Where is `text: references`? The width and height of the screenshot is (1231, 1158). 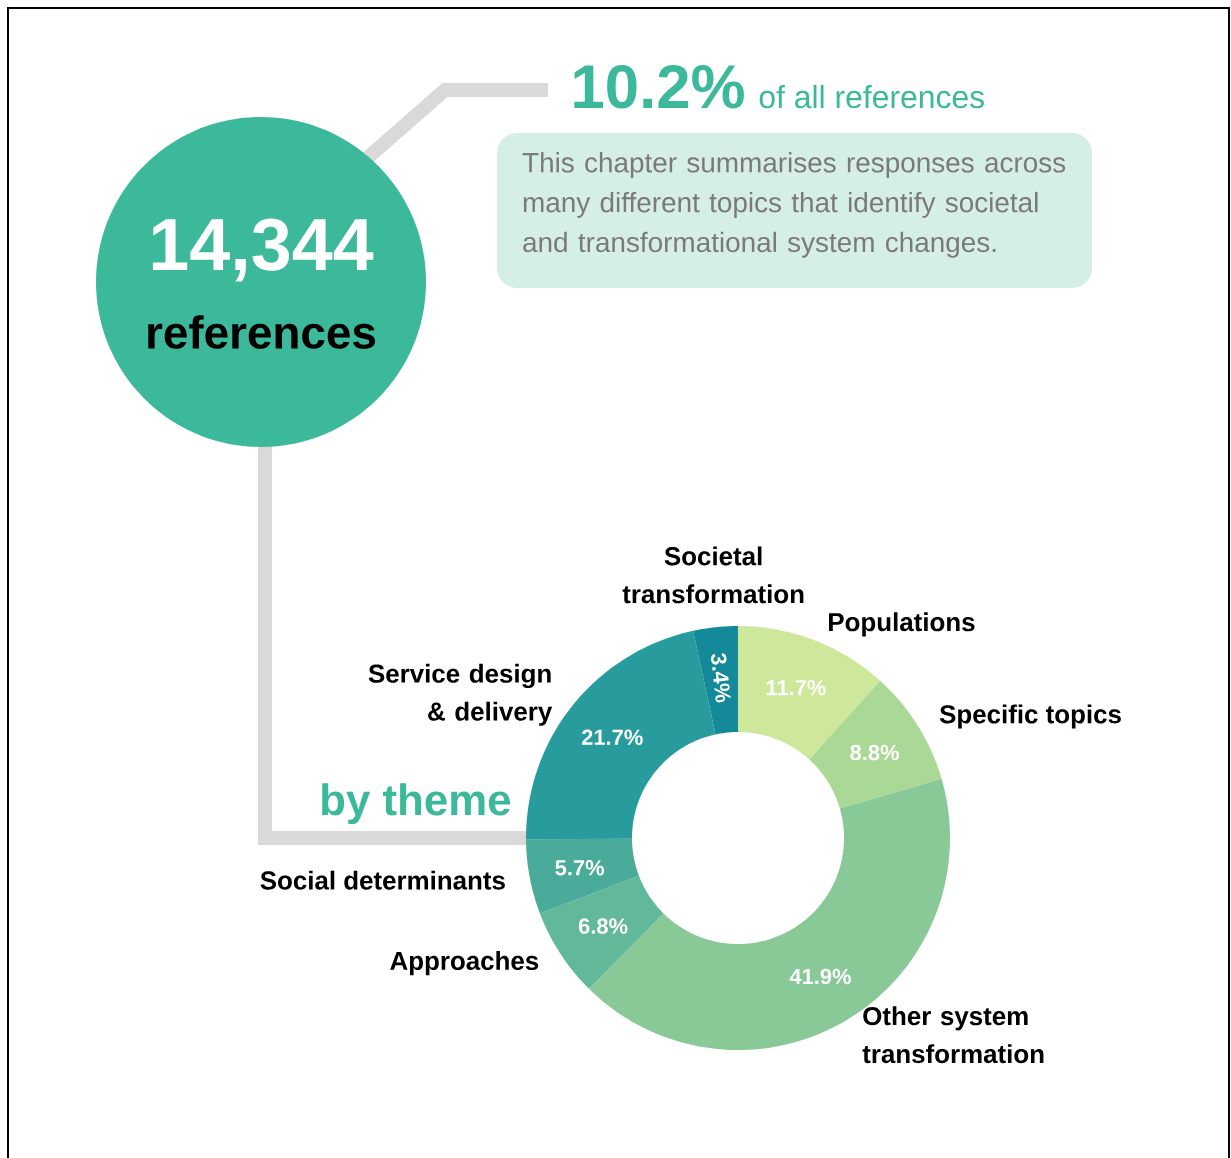 text: references is located at coordinates (262, 332).